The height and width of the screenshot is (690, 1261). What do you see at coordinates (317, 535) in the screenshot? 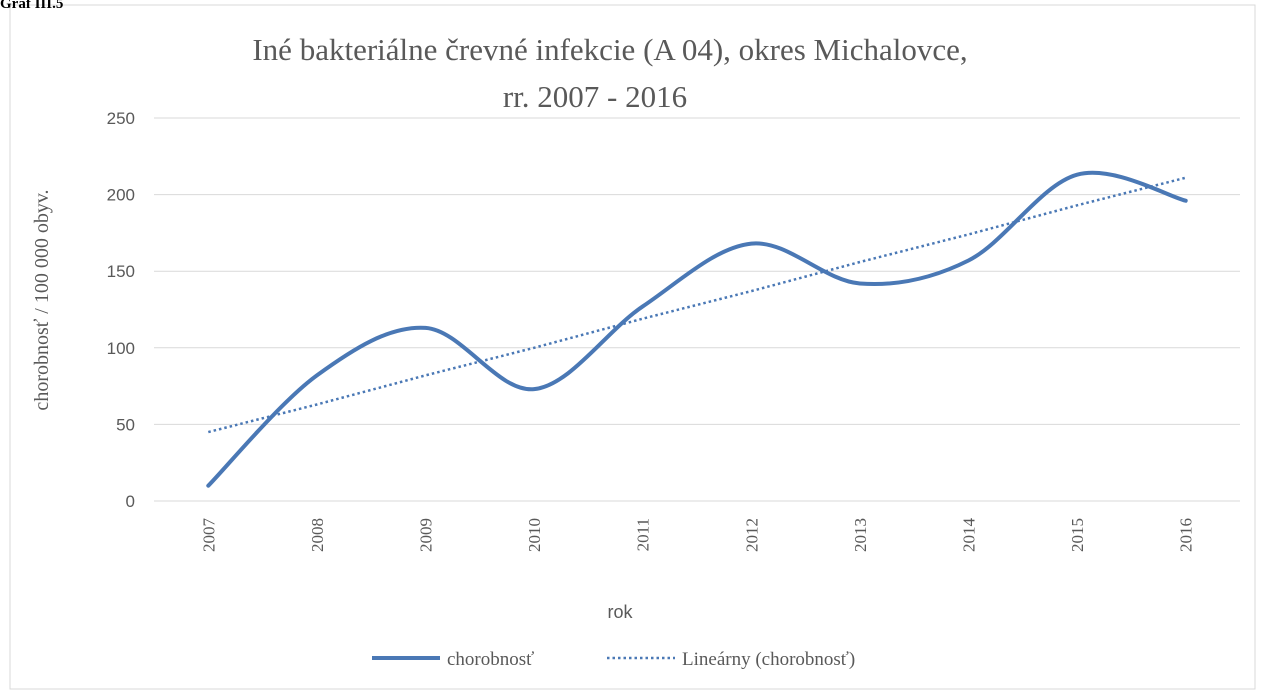
I see `x-tick-label: 2008` at bounding box center [317, 535].